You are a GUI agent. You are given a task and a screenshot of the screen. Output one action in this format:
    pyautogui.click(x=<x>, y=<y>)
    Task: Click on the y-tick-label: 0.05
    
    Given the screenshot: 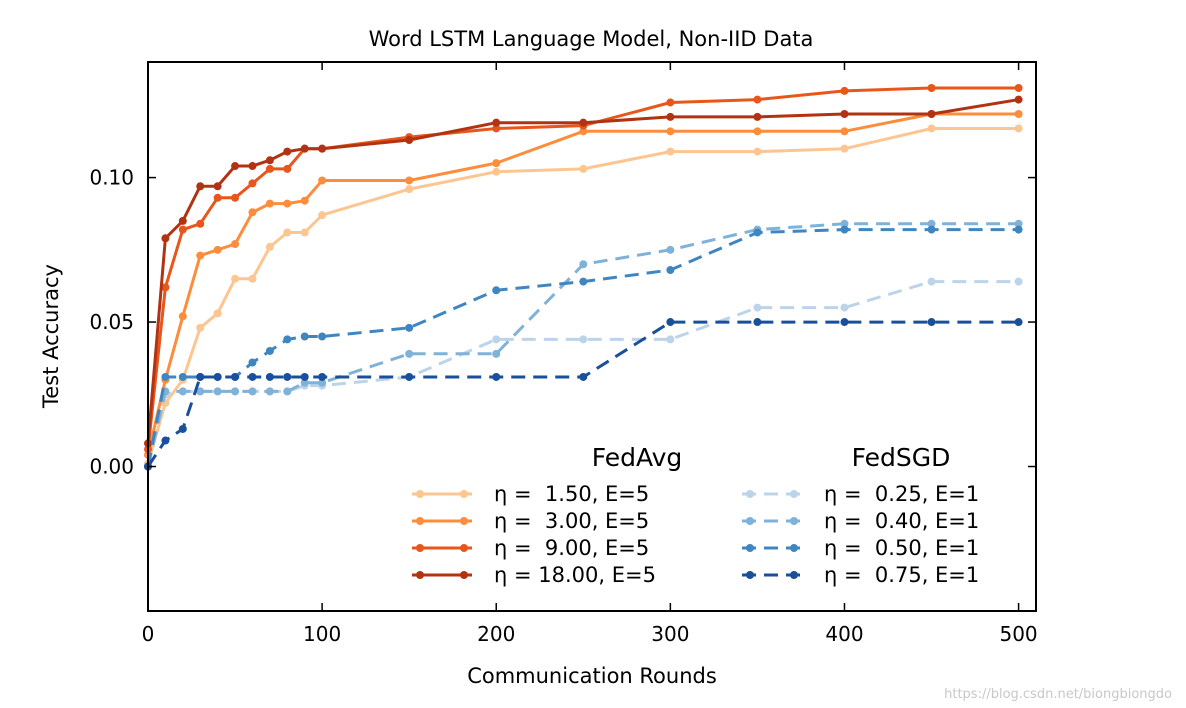 What is the action you would take?
    pyautogui.click(x=111, y=322)
    